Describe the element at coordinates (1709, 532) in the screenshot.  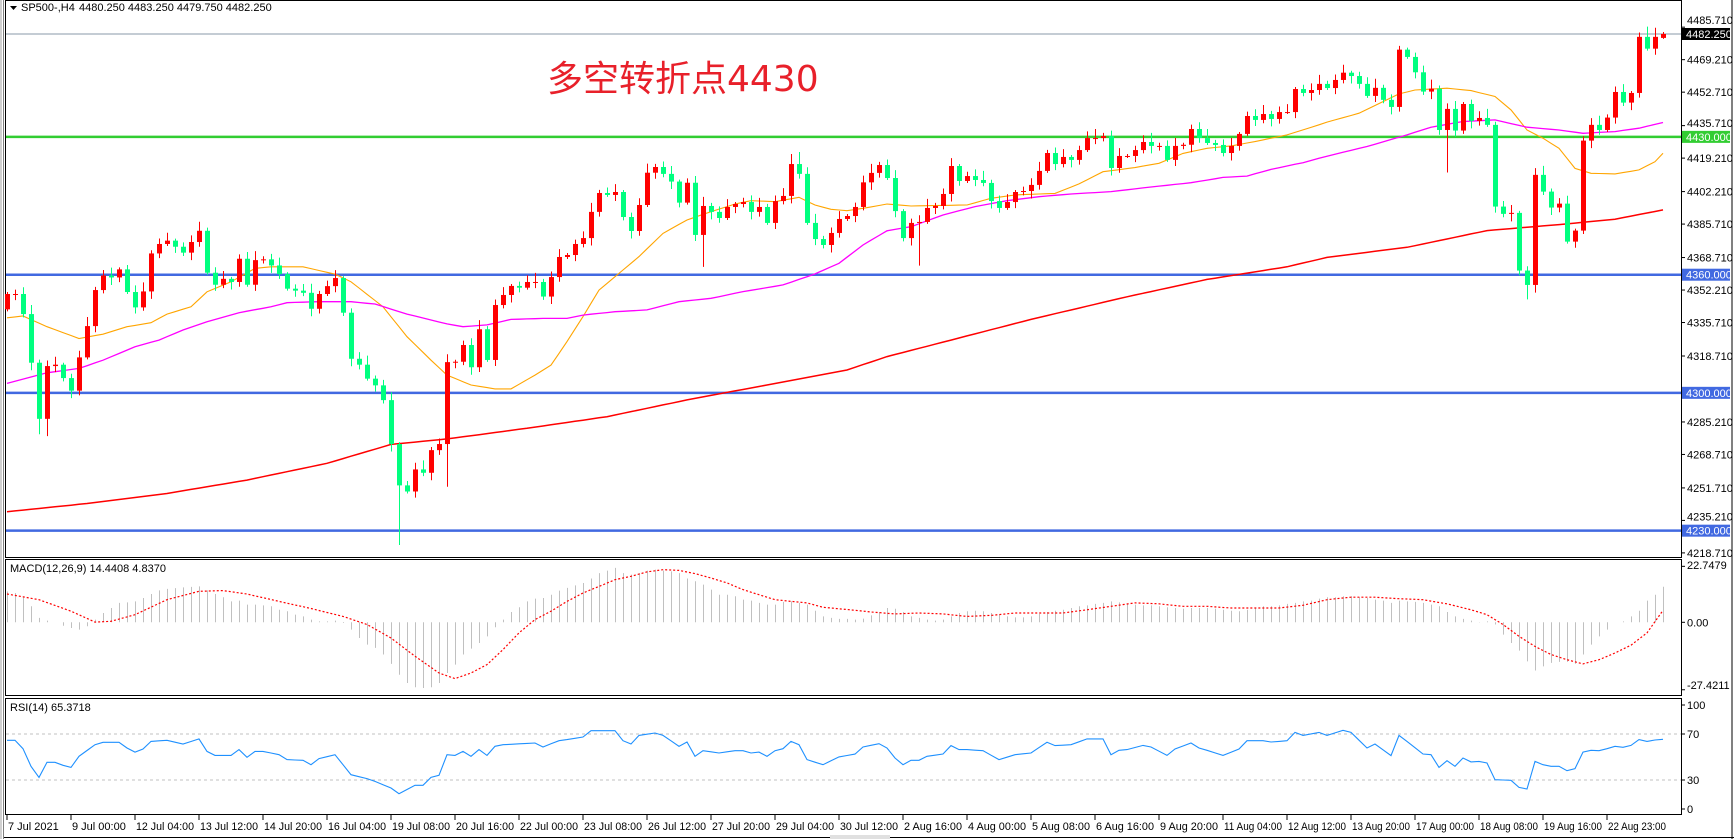
I see `level-price-label: 4230.000` at that location.